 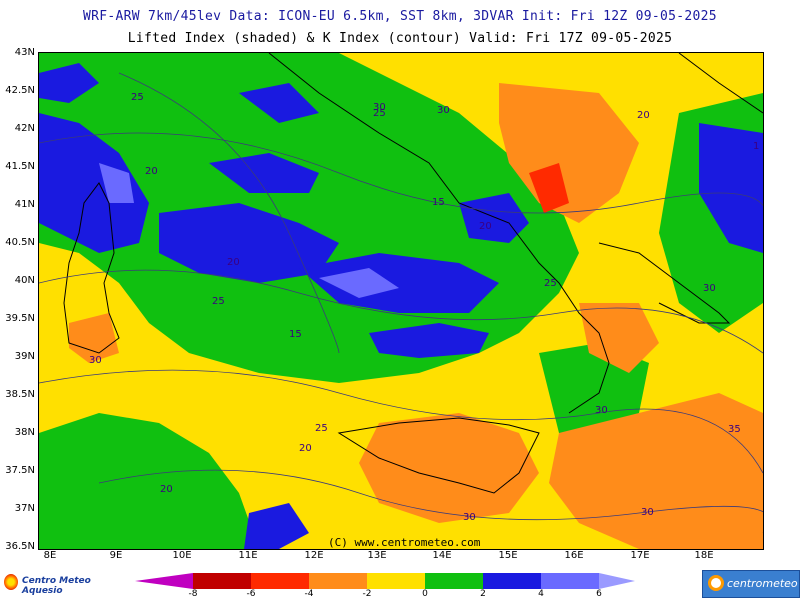 What do you see at coordinates (756, 146) in the screenshot?
I see `contour-label: 1` at bounding box center [756, 146].